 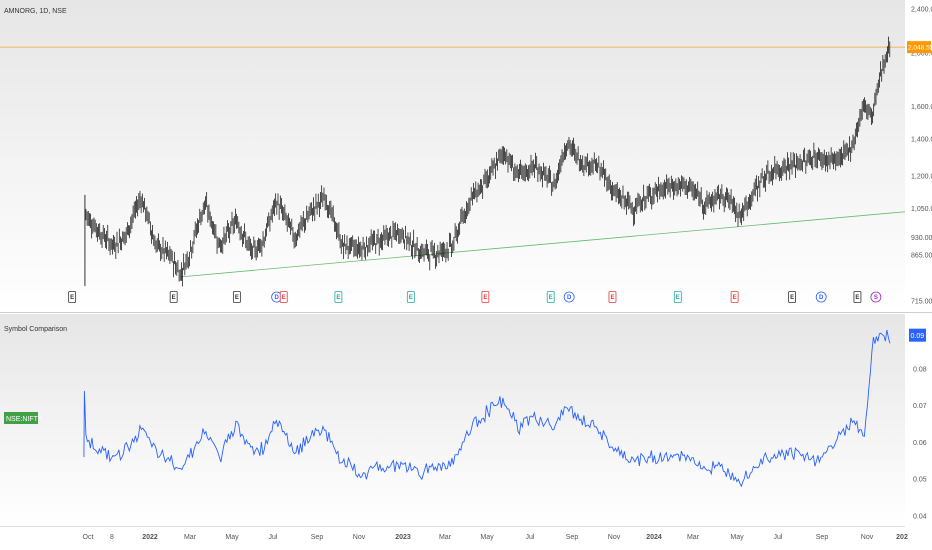 What do you see at coordinates (921, 139) in the screenshot?
I see `price-axis-tick: 1,400.00` at bounding box center [921, 139].